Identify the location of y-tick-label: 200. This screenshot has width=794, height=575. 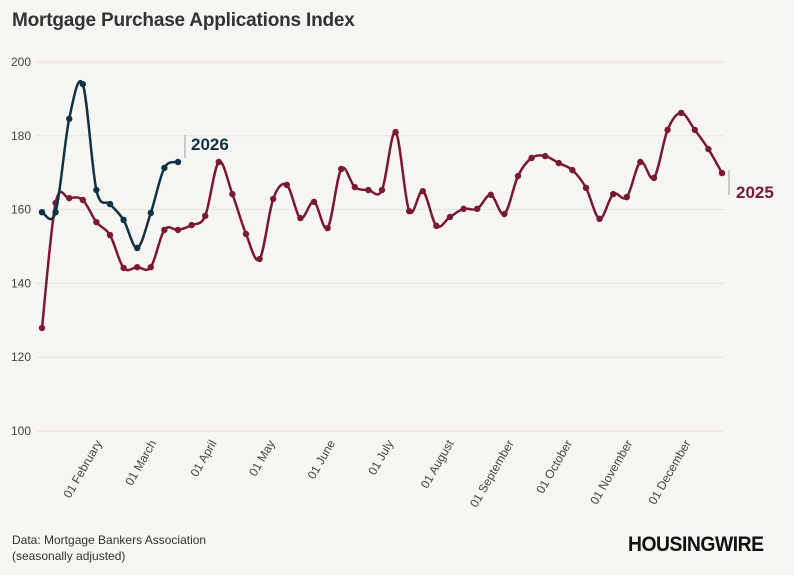
(21, 62).